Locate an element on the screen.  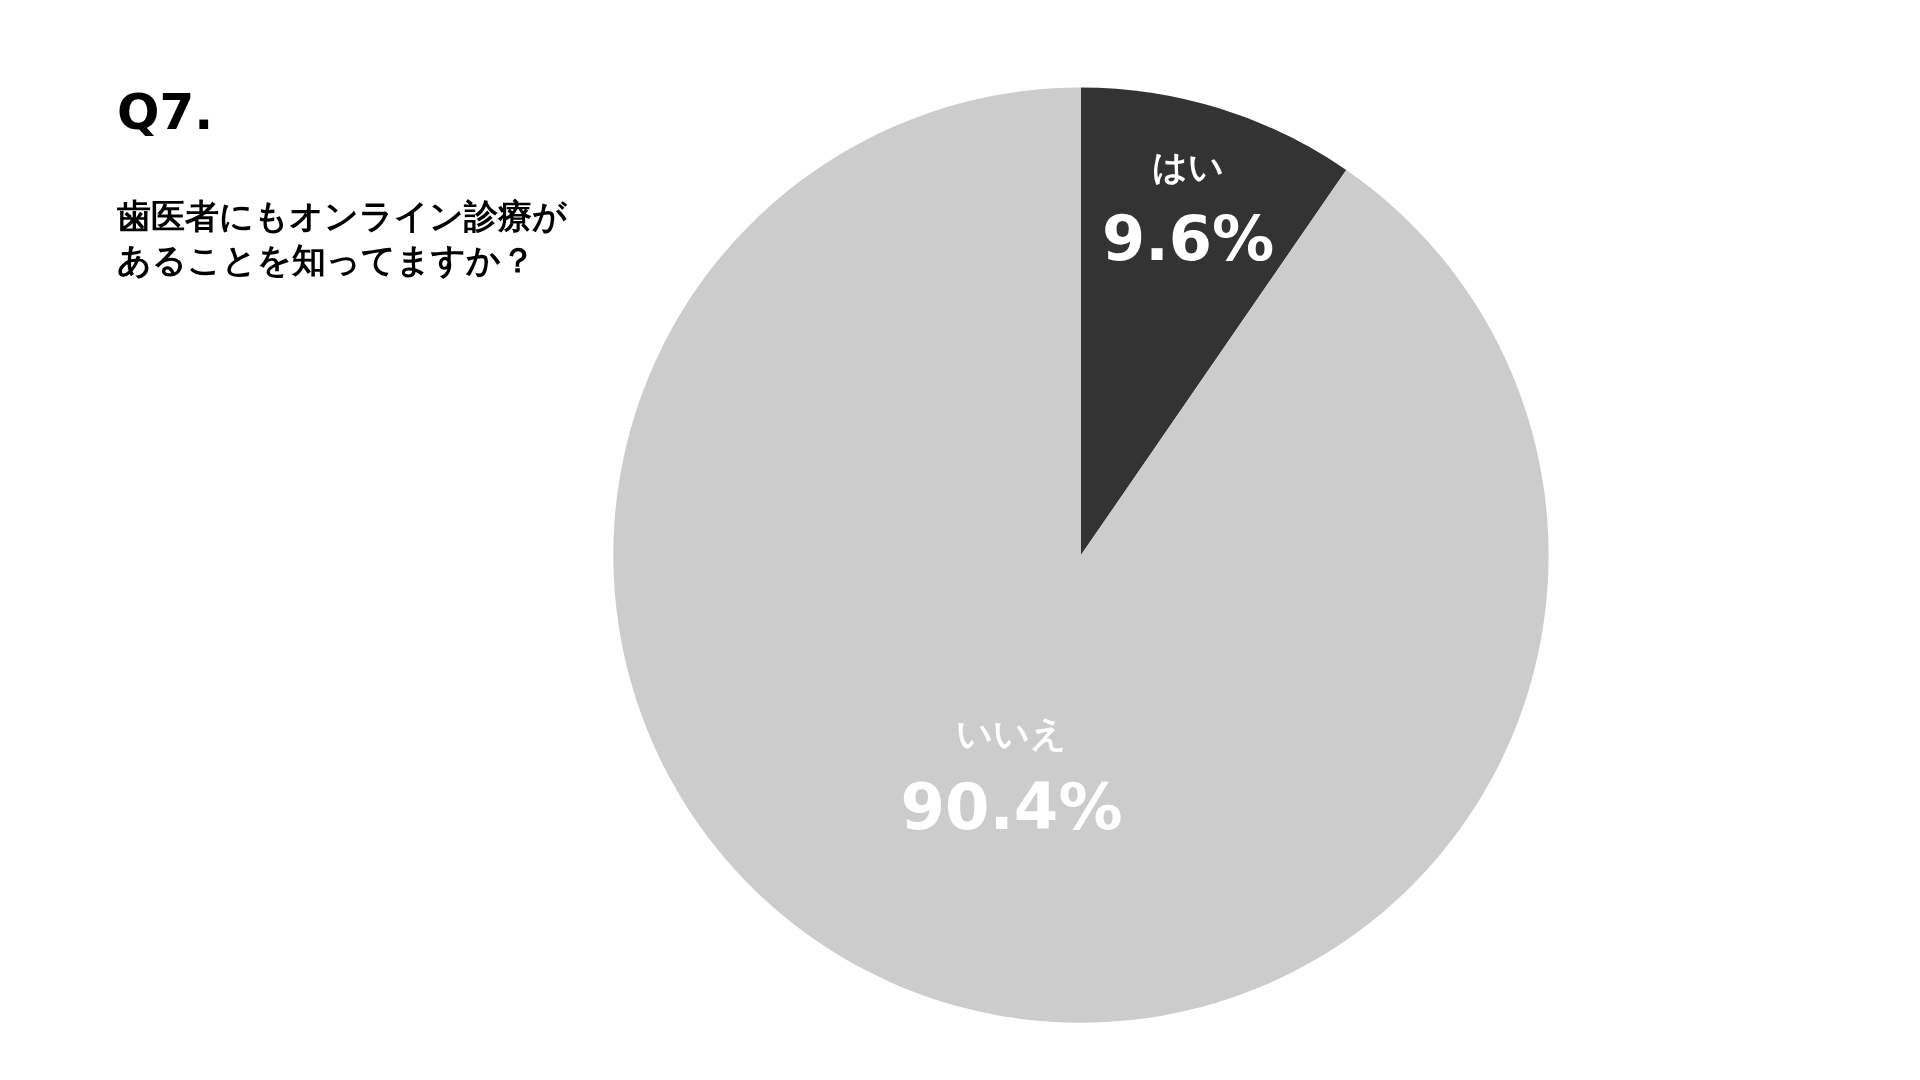
pie-slice is located at coordinates (1213, 321).